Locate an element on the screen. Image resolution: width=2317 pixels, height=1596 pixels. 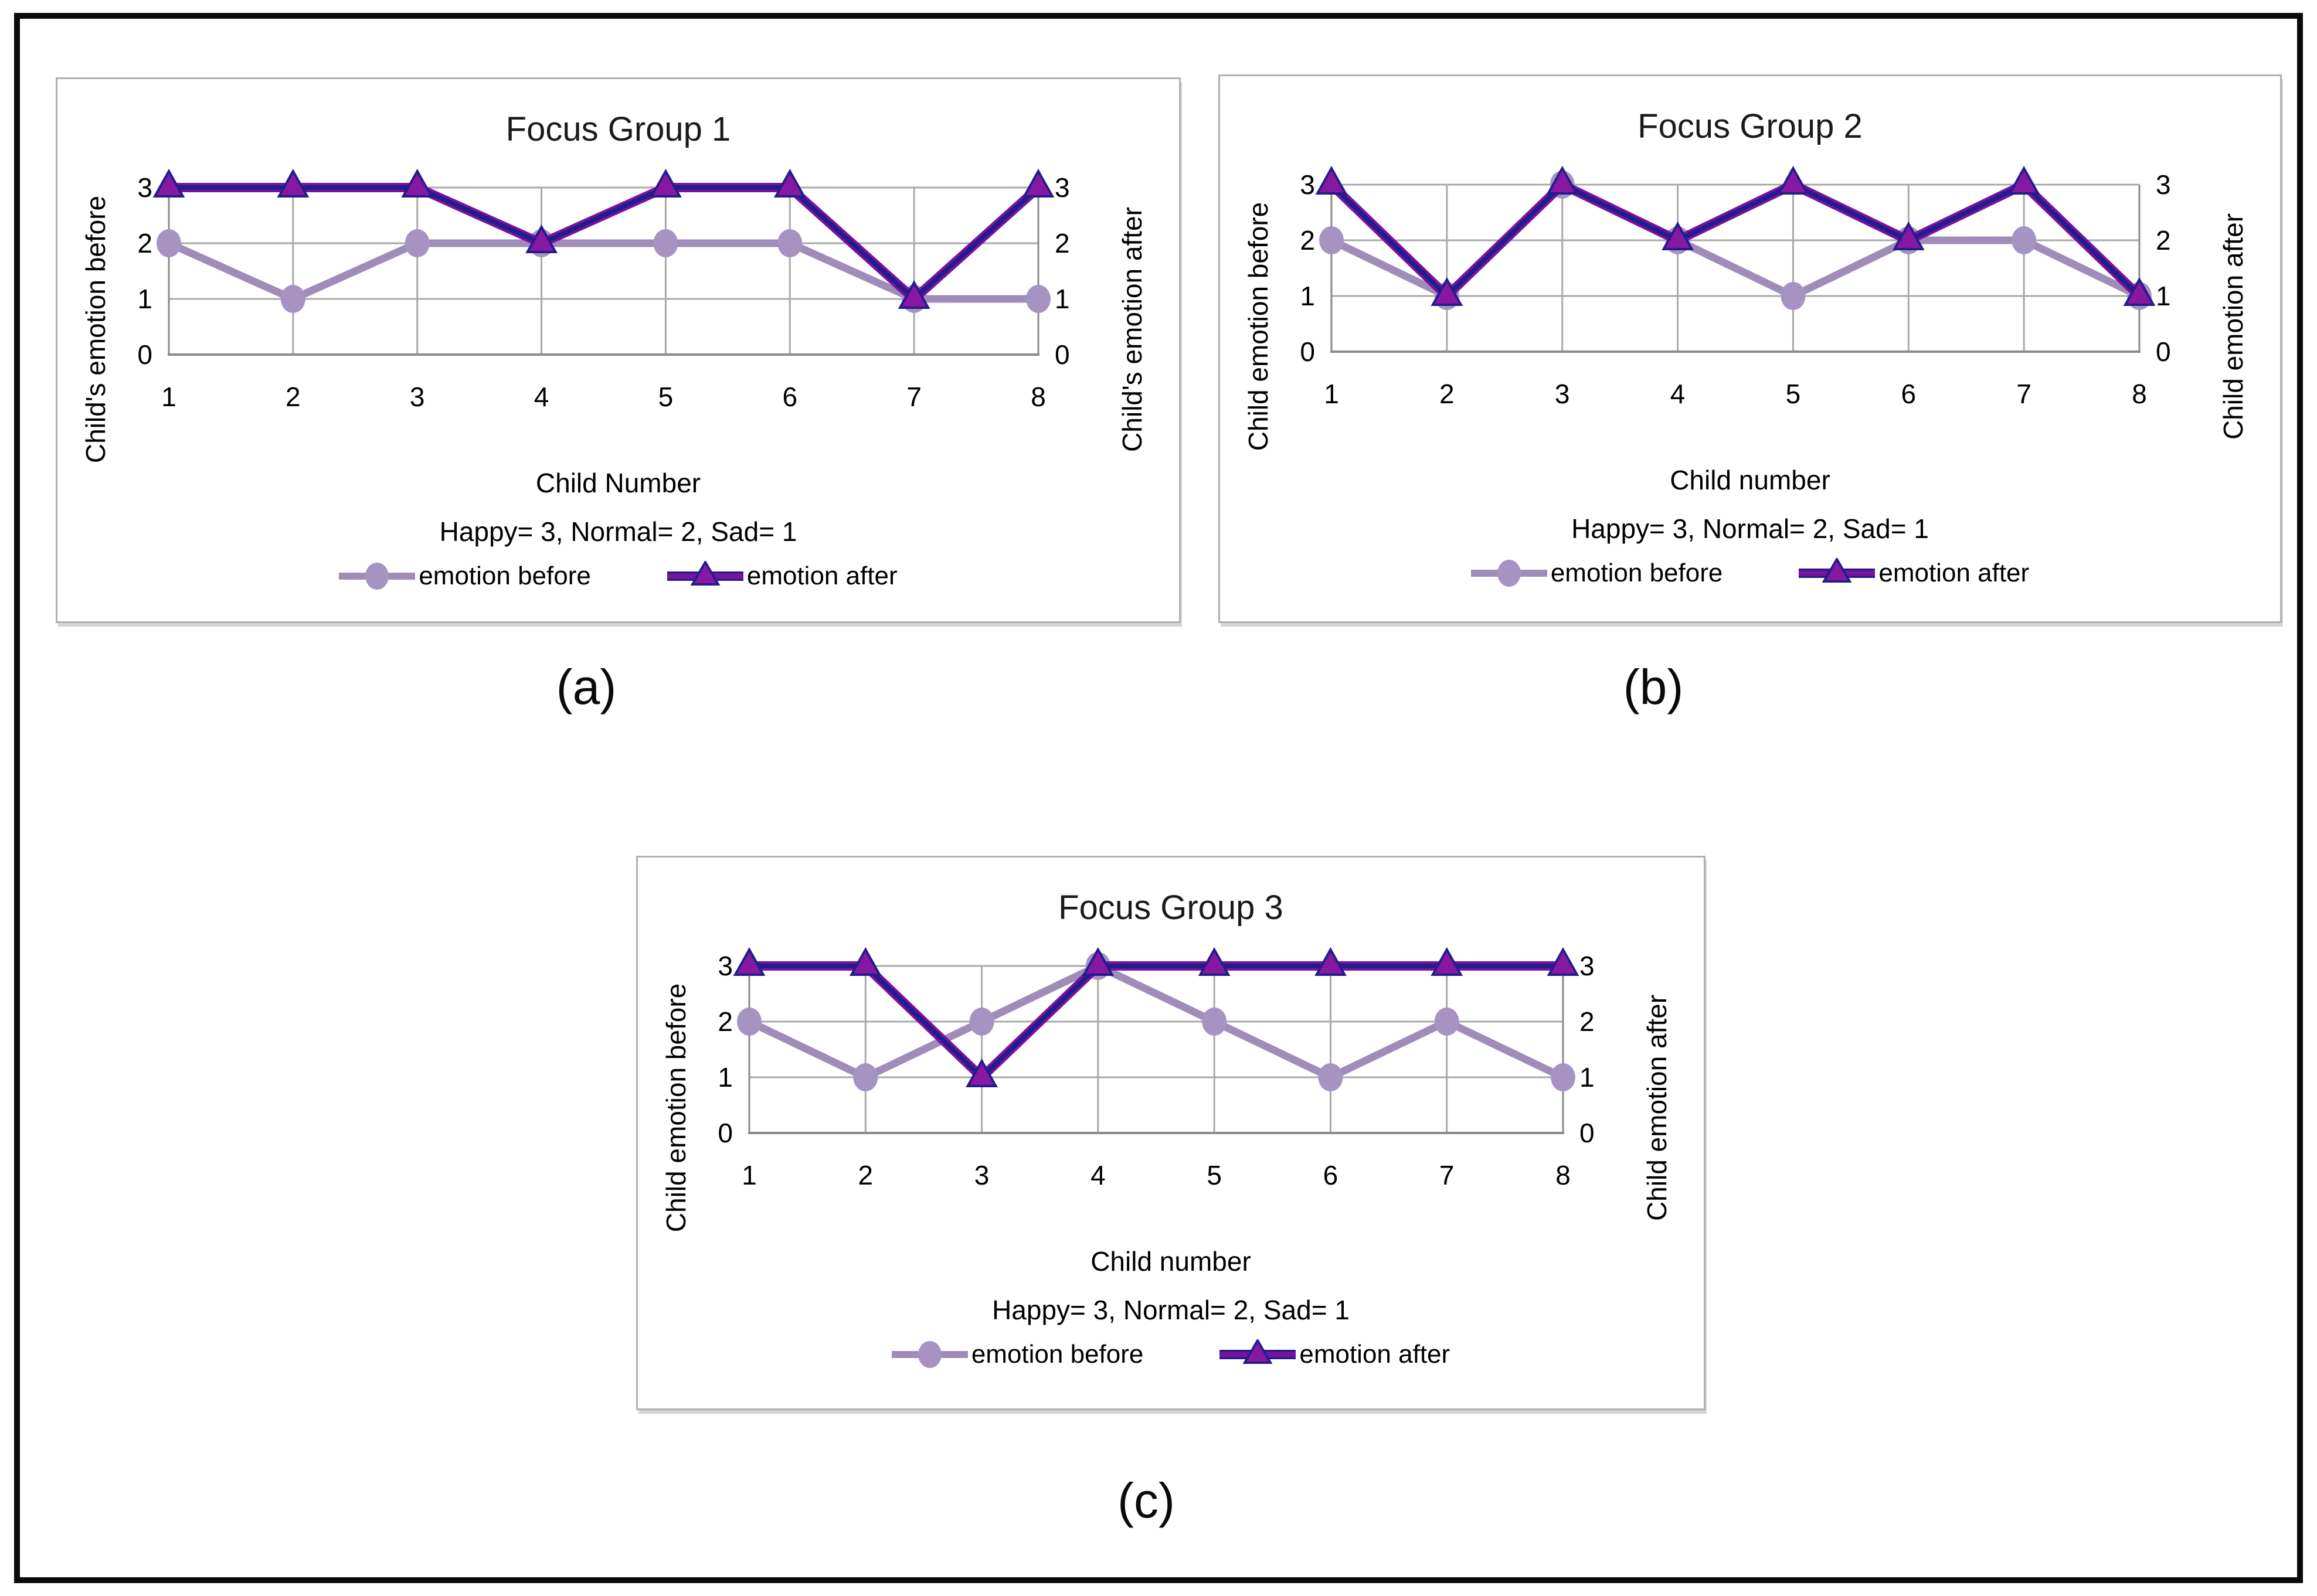
subfigure-caption-a: (a) is located at coordinates (586, 686).